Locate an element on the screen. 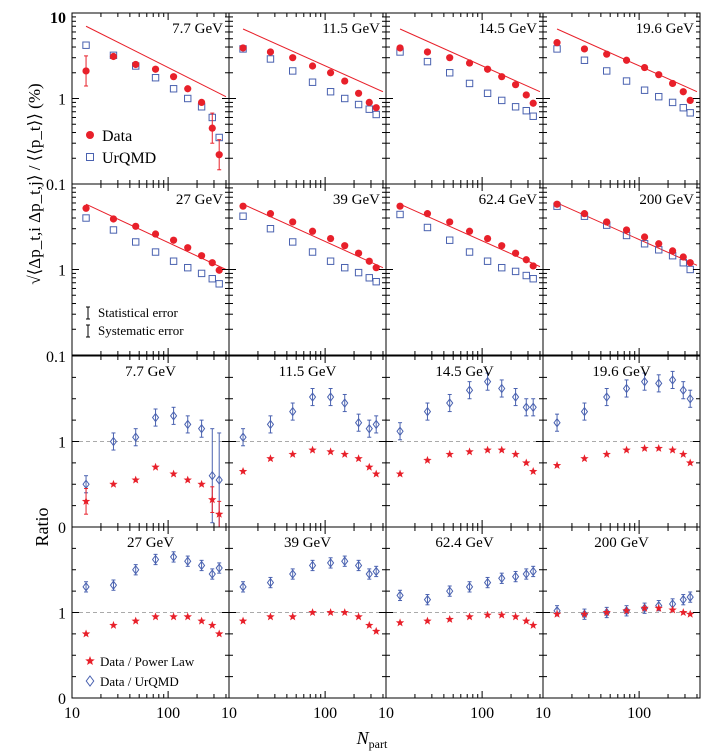 This screenshot has height=752, width=705. x-tick-label: 10 is located at coordinates (229, 713).